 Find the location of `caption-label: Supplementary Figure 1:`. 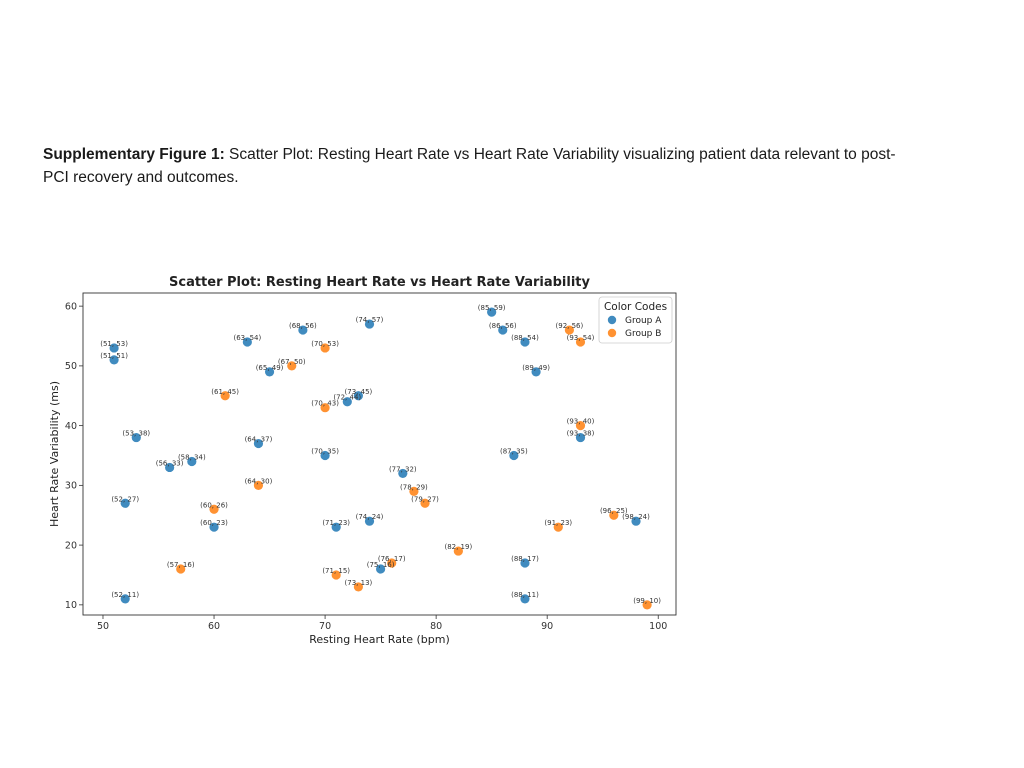

caption-label: Supplementary Figure 1: is located at coordinates (134, 154).